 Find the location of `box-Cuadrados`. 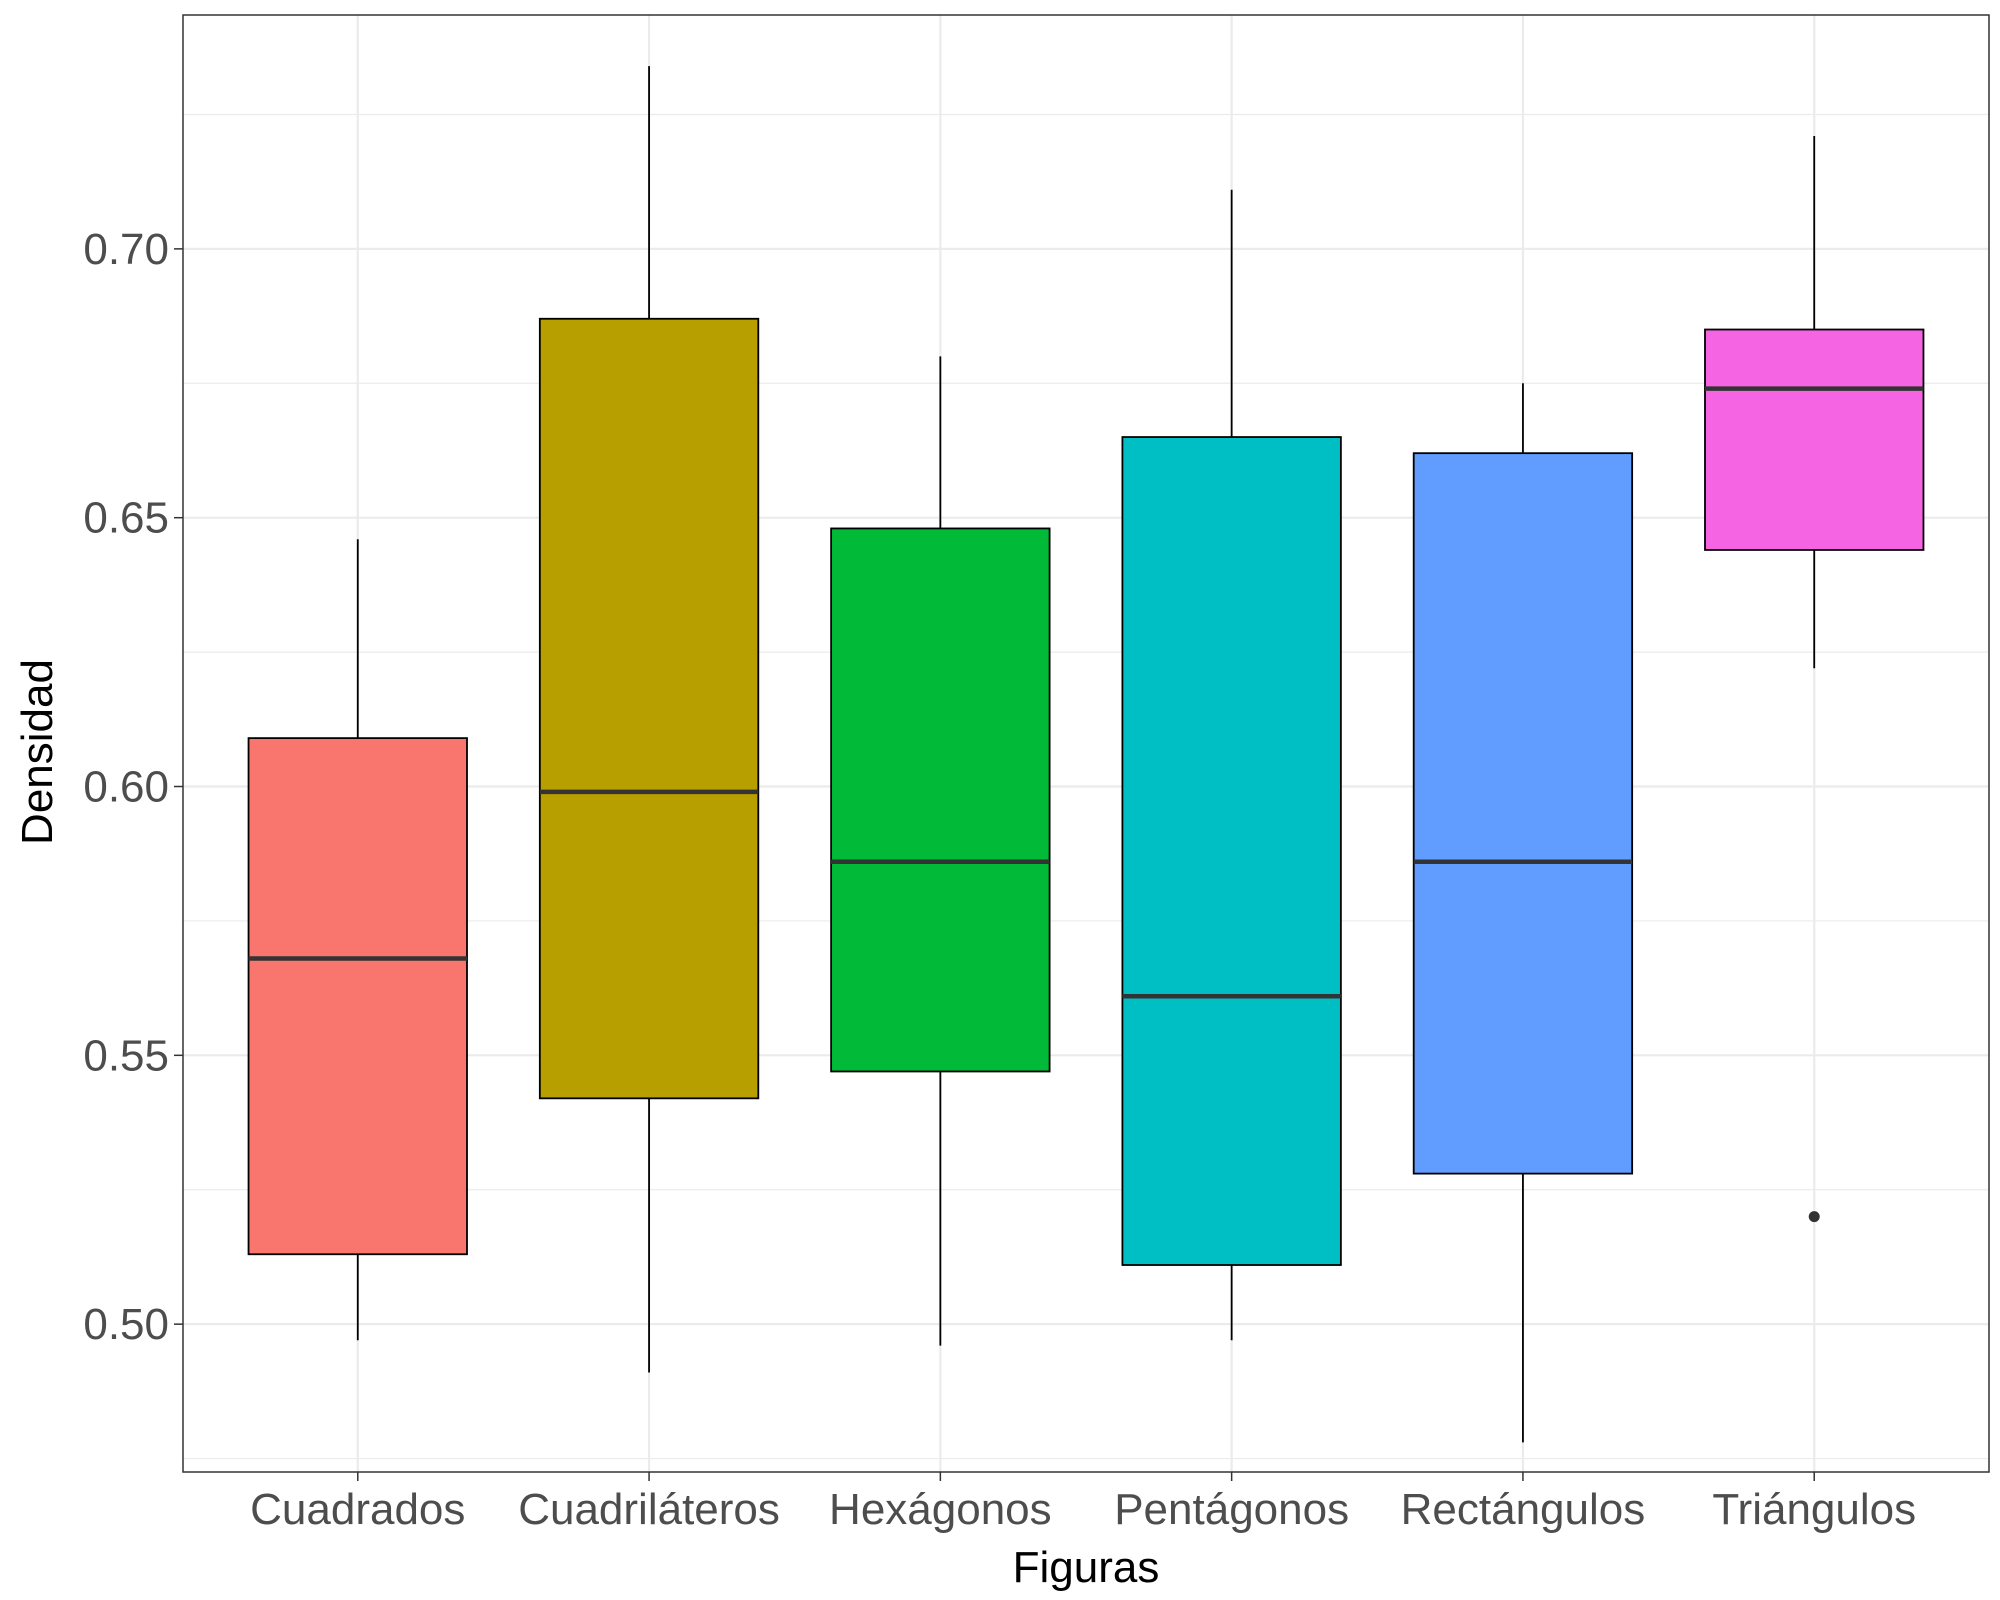

box-Cuadrados is located at coordinates (357, 940).